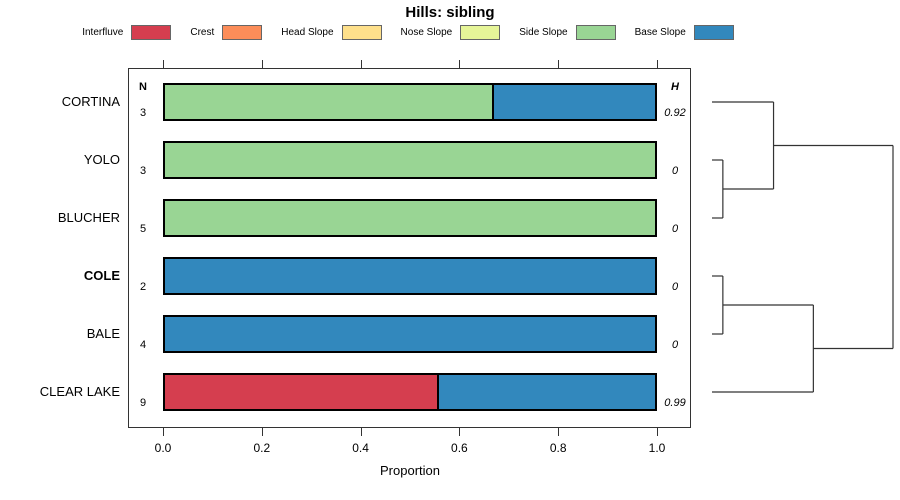 The width and height of the screenshot is (900, 500). What do you see at coordinates (88, 217) in the screenshot?
I see `category-label: BLUCHER` at bounding box center [88, 217].